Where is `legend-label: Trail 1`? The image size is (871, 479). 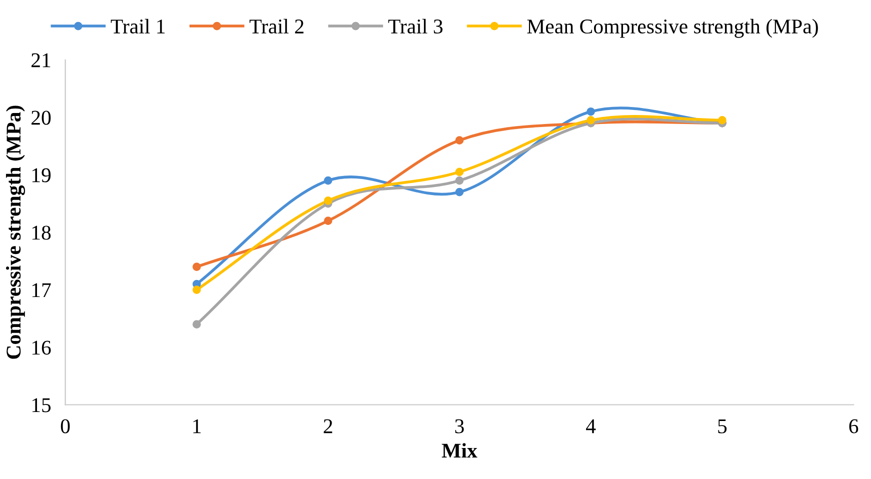
legend-label: Trail 1 is located at coordinates (137, 26).